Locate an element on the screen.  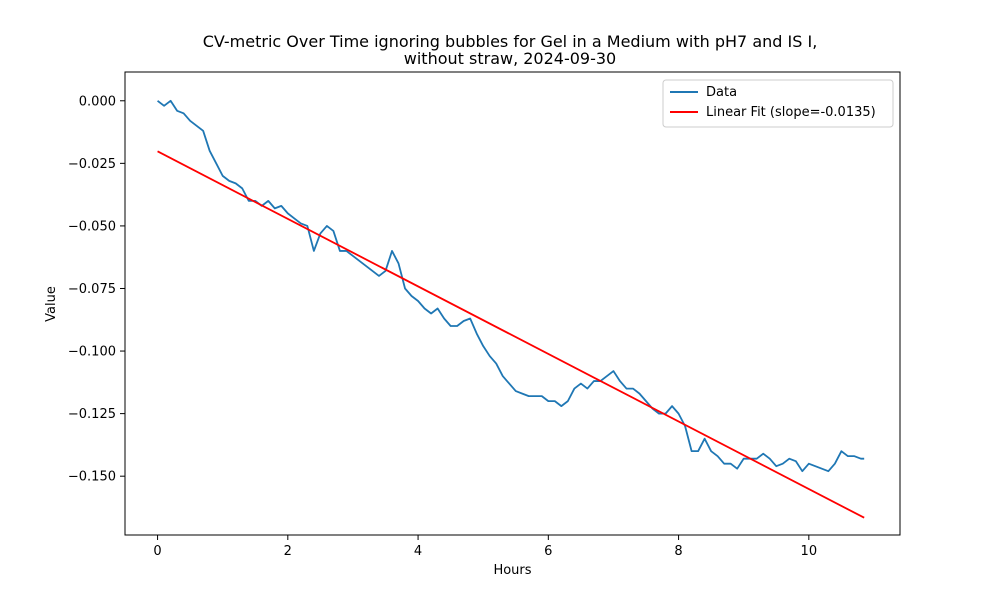
x-tick-label: 4 is located at coordinates (418, 551).